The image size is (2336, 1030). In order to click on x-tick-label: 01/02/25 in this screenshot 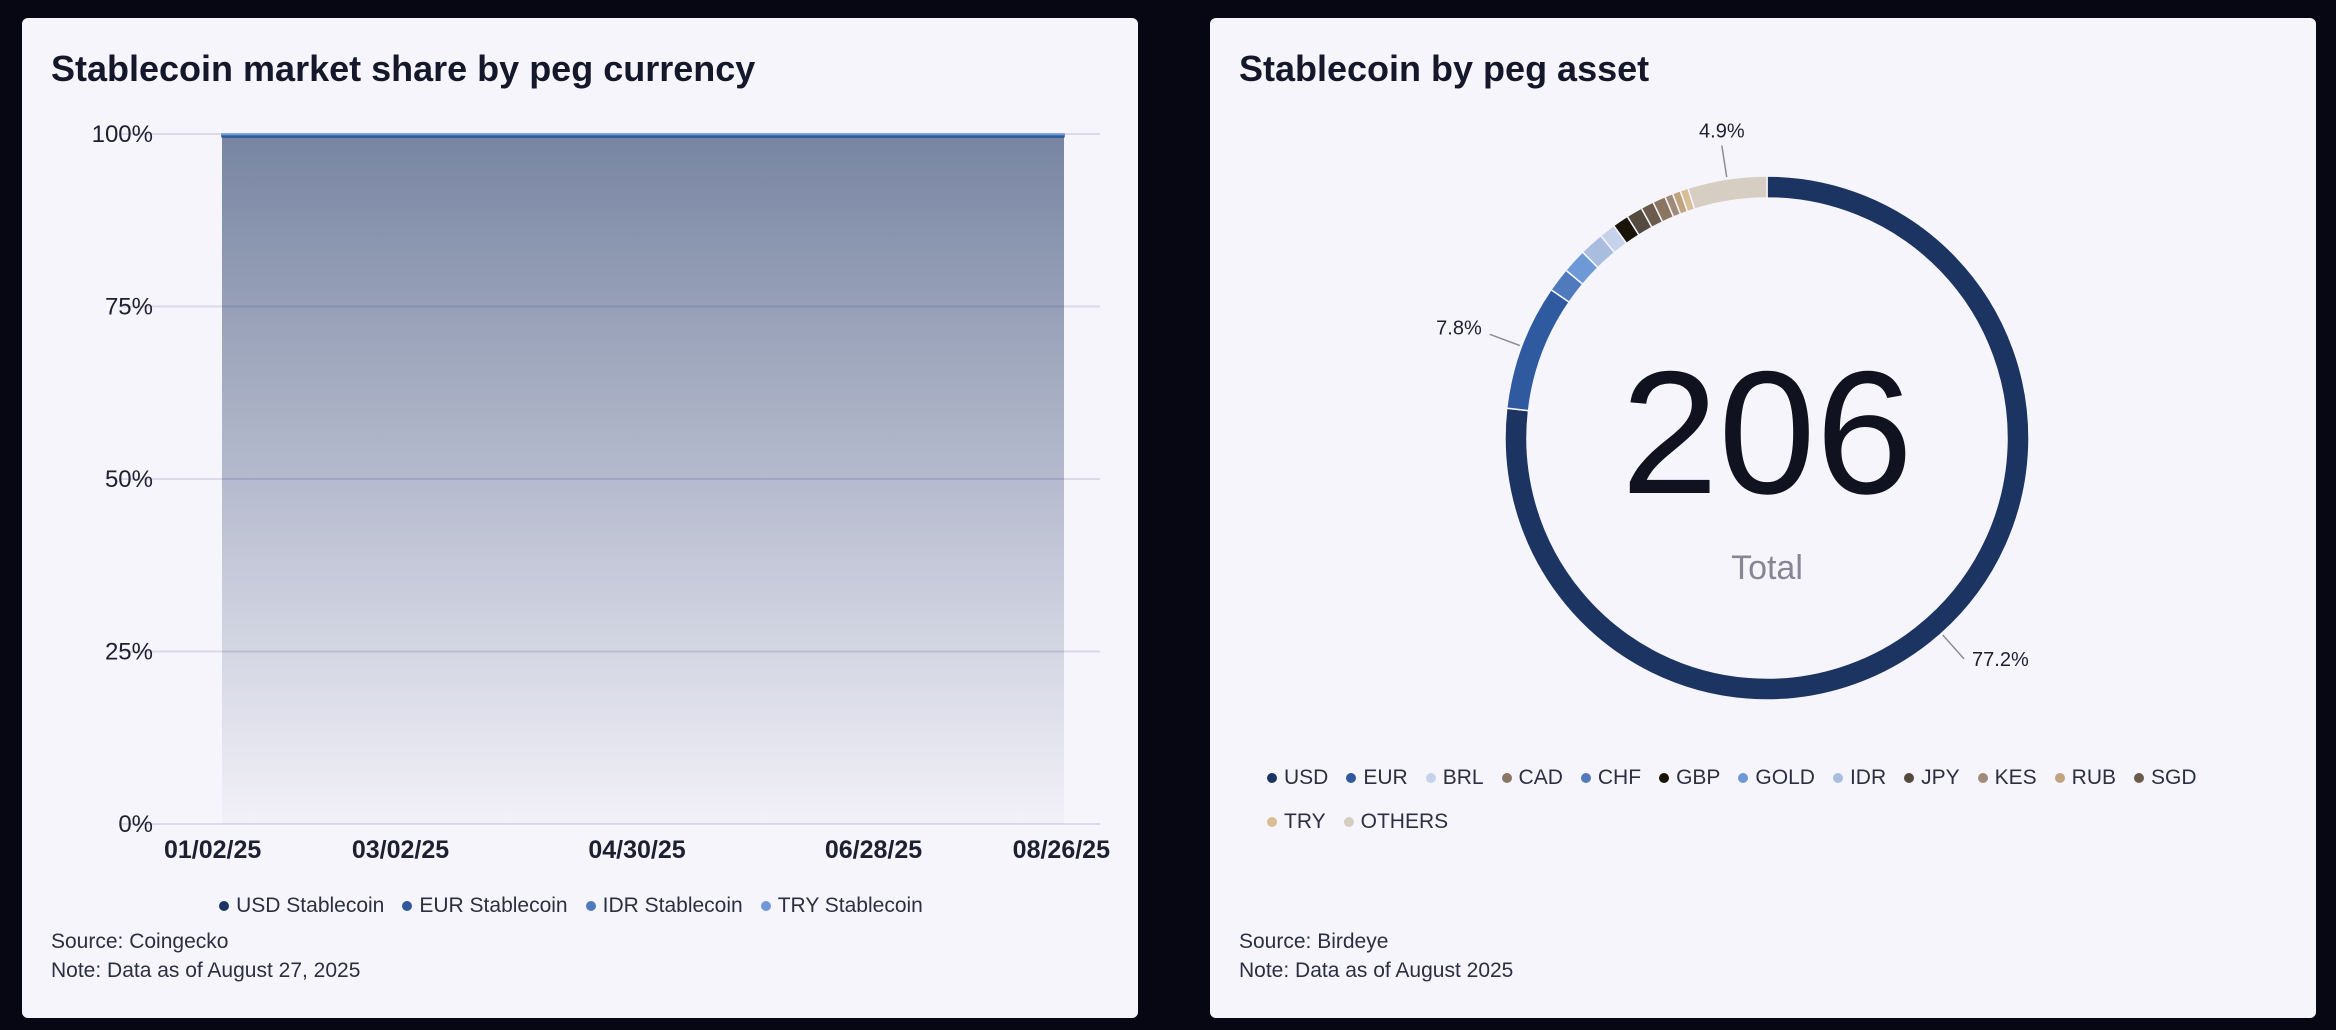, I will do `click(212, 850)`.